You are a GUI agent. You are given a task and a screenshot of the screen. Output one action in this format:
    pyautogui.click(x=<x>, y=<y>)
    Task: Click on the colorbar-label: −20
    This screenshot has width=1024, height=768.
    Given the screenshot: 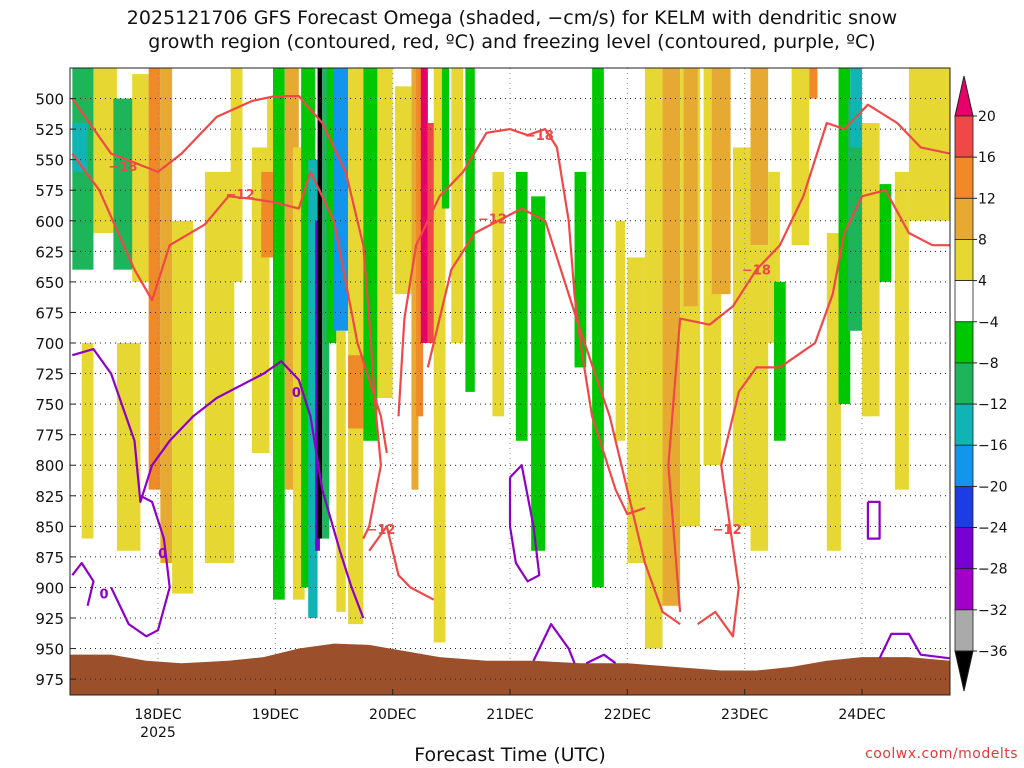 What is the action you would take?
    pyautogui.click(x=993, y=487)
    